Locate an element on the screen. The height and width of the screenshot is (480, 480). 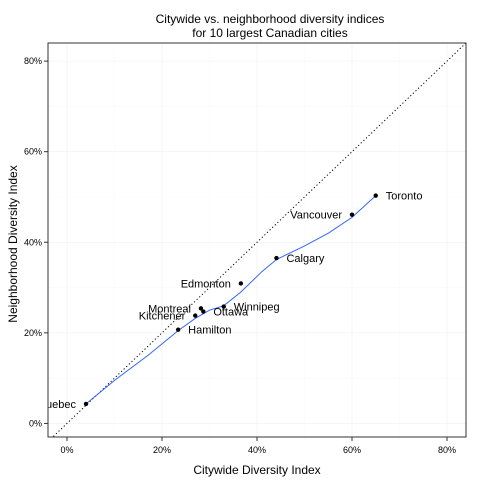
x-tick-label: 20% is located at coordinates (162, 450).